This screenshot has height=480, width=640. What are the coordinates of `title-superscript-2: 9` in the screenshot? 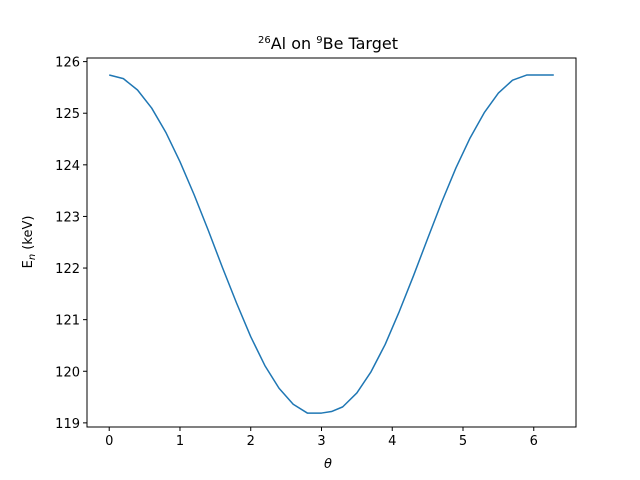 It's located at (319, 40).